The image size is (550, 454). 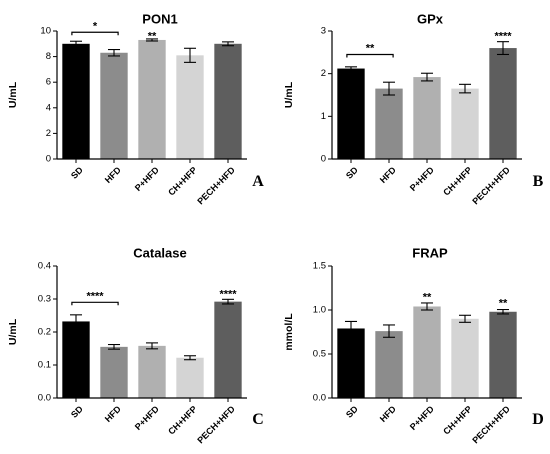 I want to click on panel-letter: A, so click(x=258, y=181).